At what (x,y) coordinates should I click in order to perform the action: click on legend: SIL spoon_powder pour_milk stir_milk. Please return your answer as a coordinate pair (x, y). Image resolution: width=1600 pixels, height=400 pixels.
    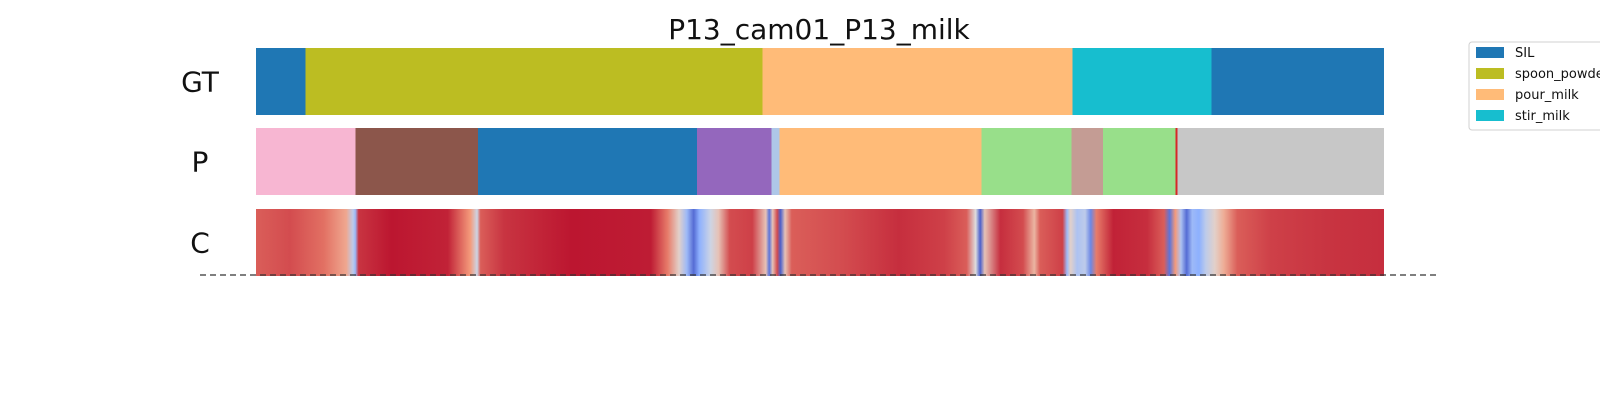
    Looking at the image, I should click on (1534, 86).